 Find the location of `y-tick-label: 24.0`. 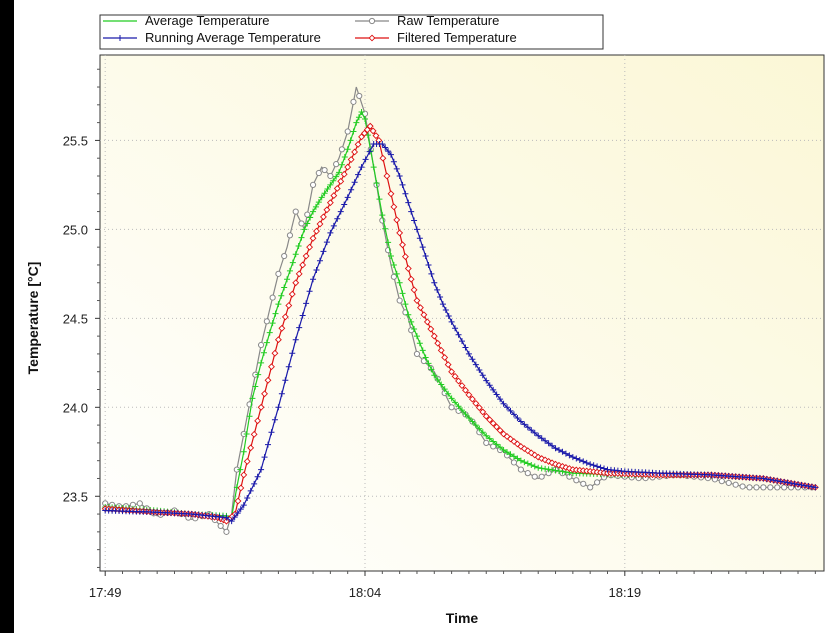

y-tick-label: 24.0 is located at coordinates (75, 407).